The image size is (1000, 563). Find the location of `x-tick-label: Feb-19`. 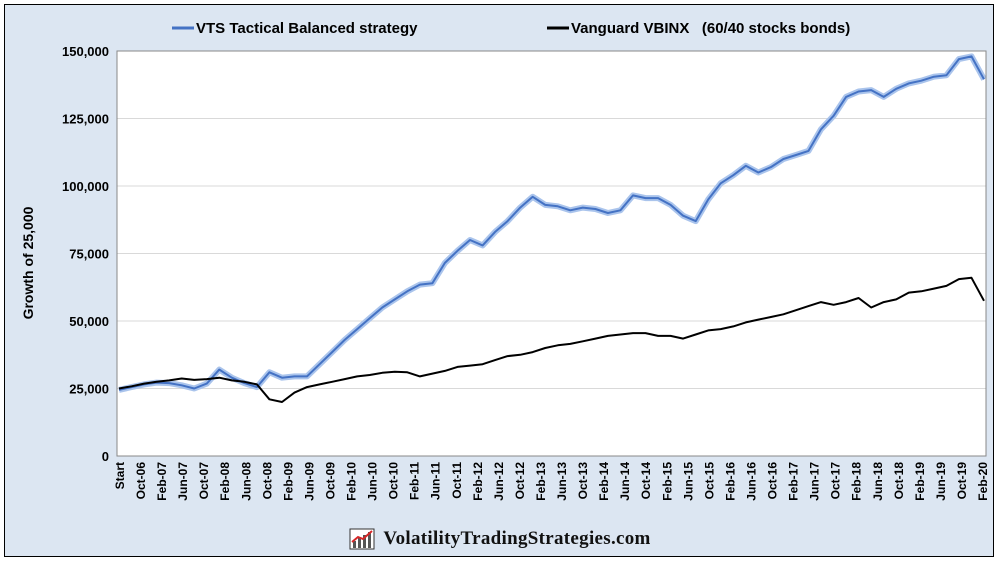

x-tick-label: Feb-19 is located at coordinates (920, 481).